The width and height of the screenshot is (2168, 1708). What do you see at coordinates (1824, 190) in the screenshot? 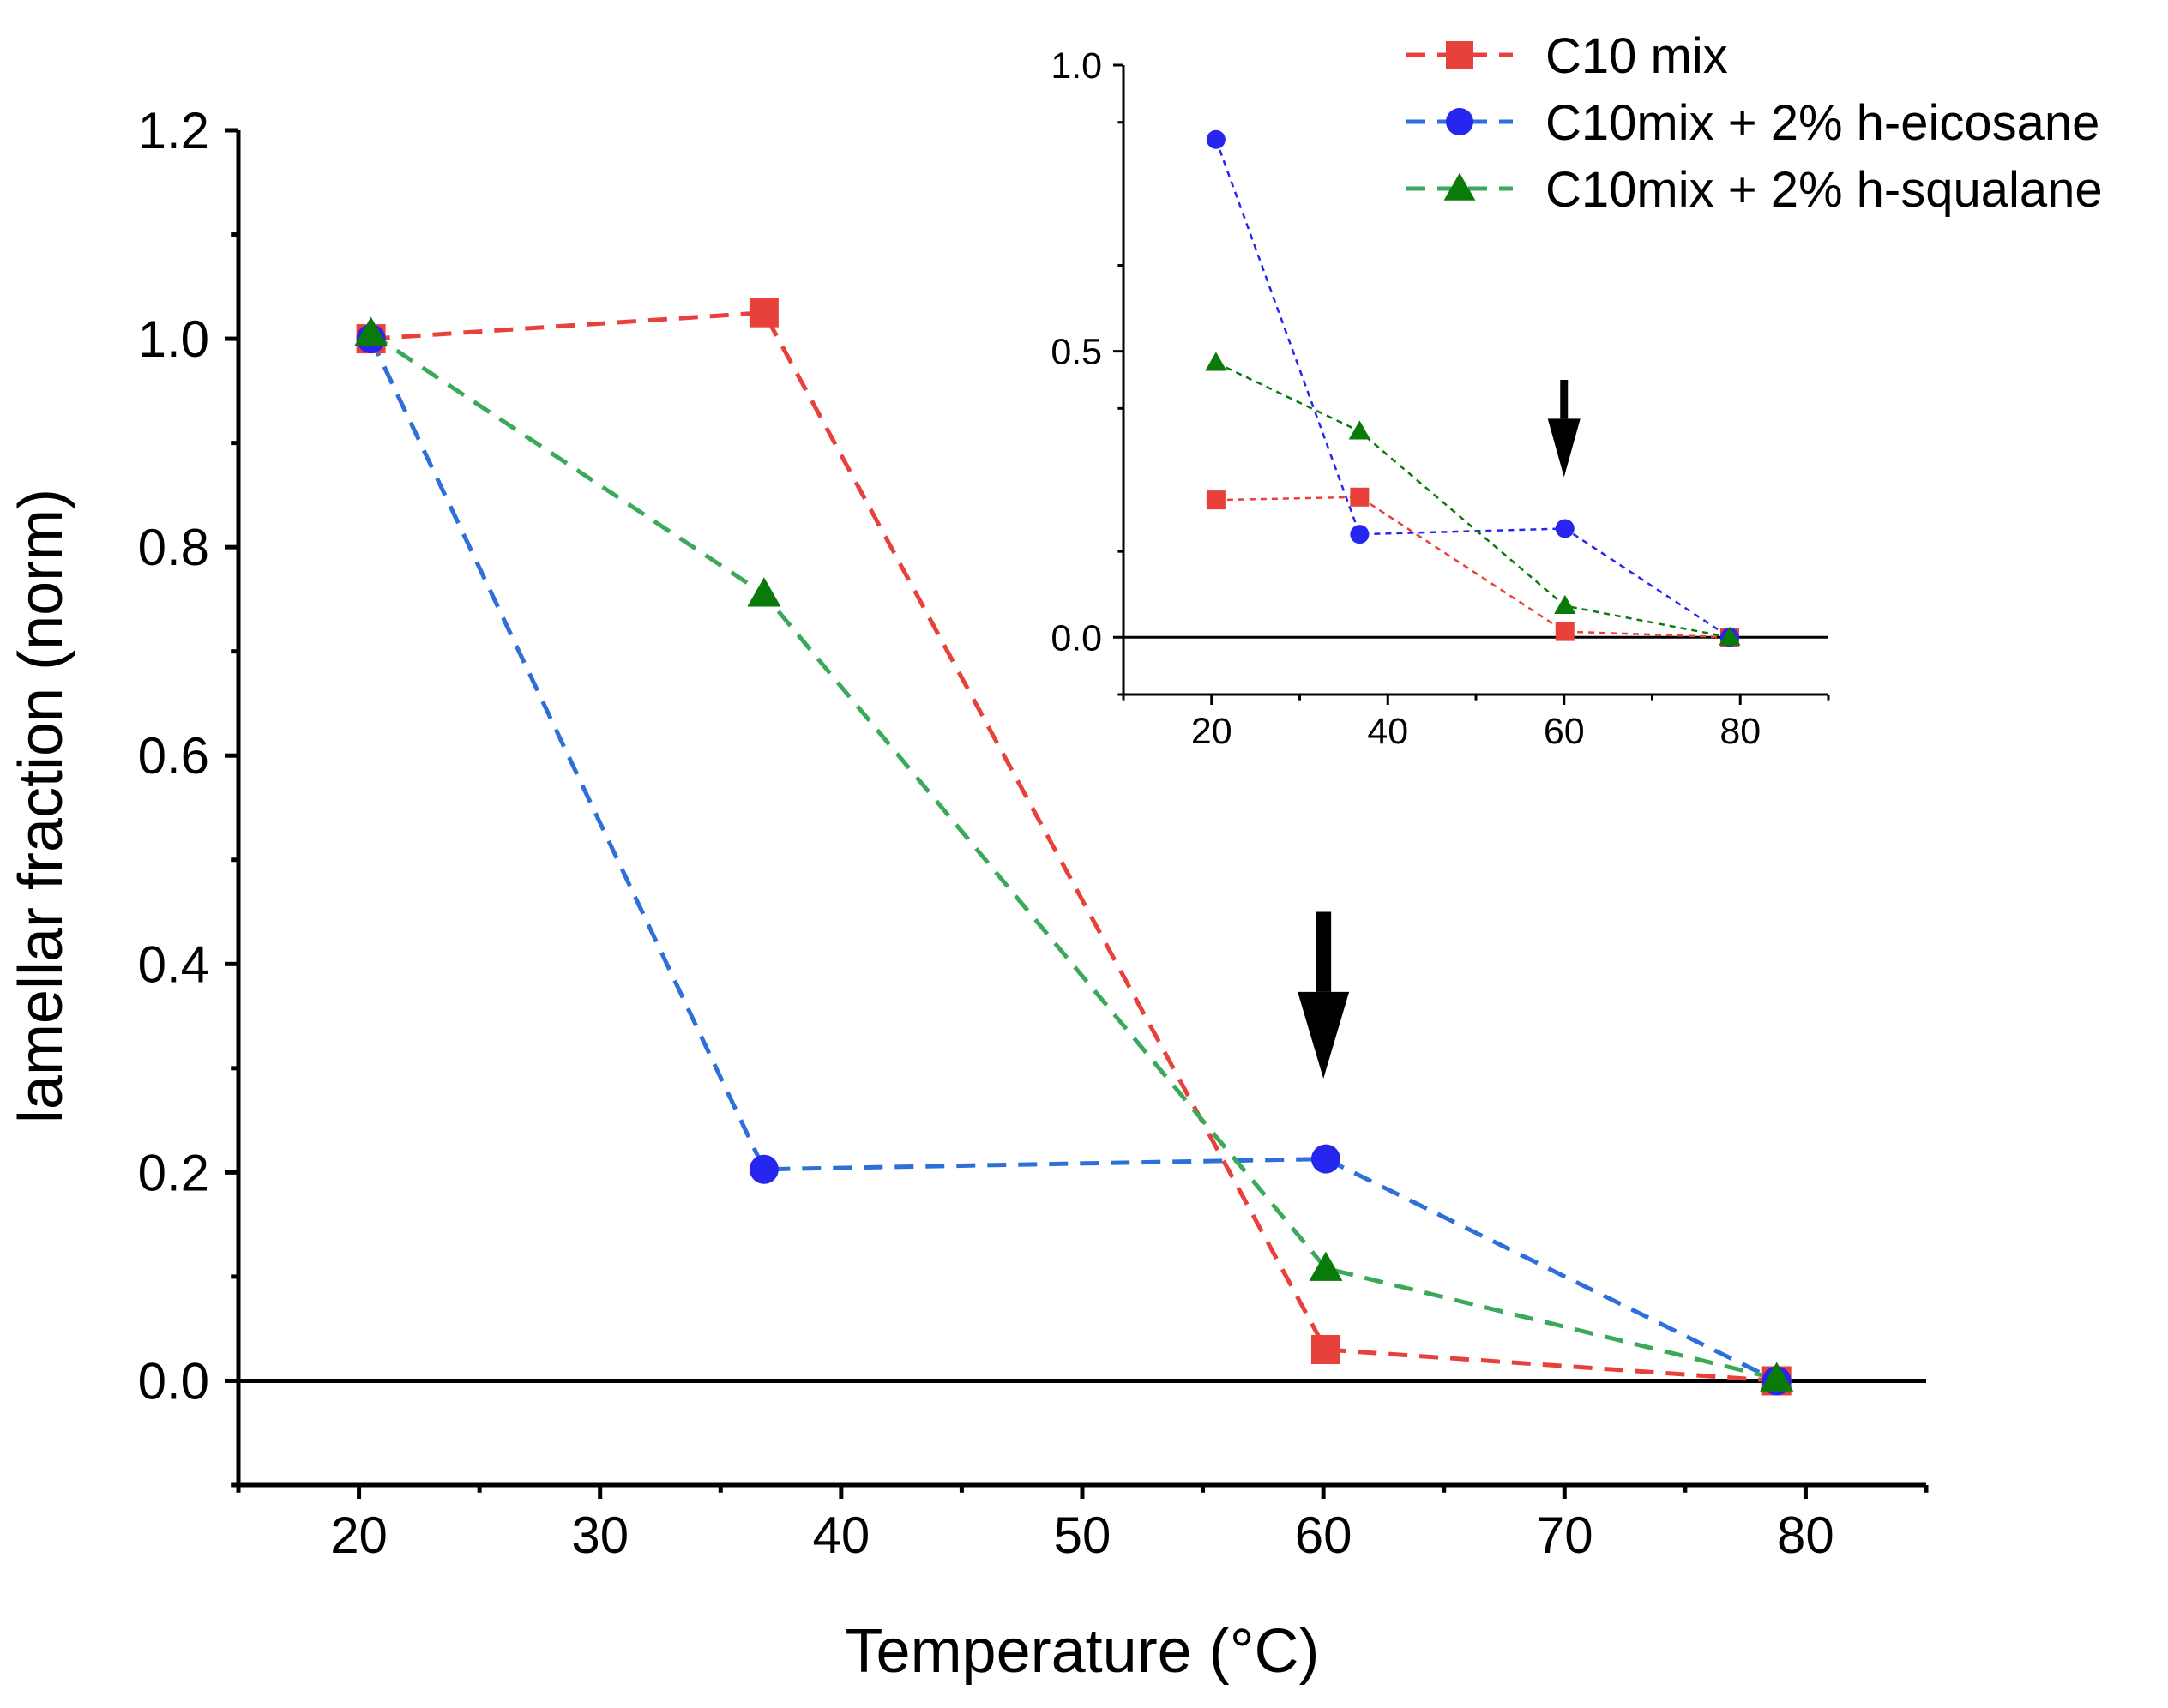
I see `legend-entry-3-label: C10mix + 2% h-squalane` at bounding box center [1824, 190].